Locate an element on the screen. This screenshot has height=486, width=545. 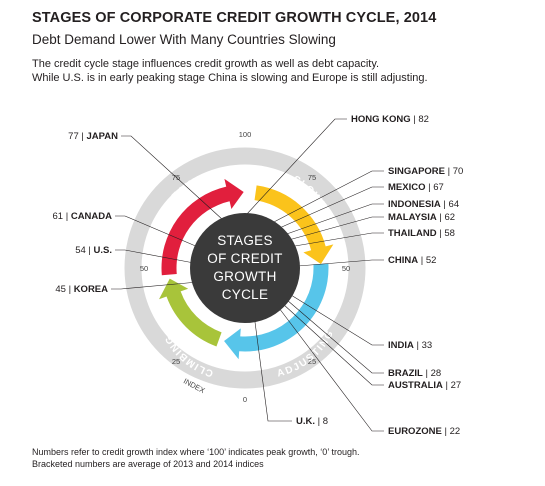
scale-tick-75-left: 75 is located at coordinates (176, 177).